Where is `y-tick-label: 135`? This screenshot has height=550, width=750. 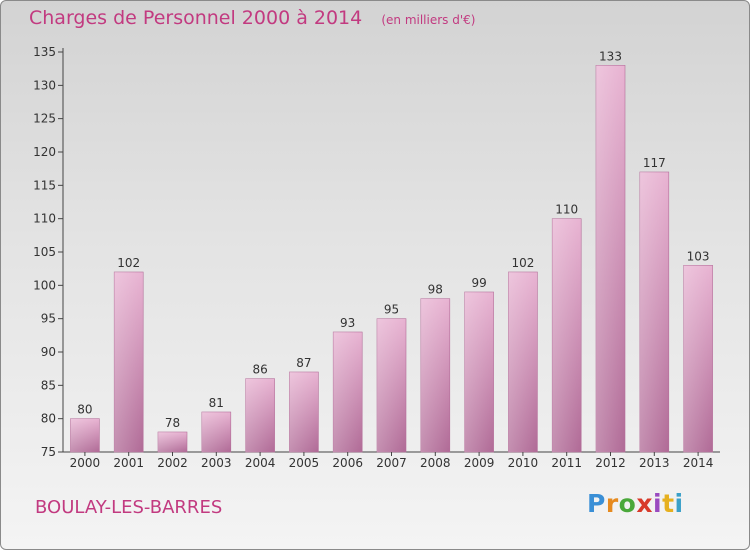 y-tick-label: 135 is located at coordinates (44, 52).